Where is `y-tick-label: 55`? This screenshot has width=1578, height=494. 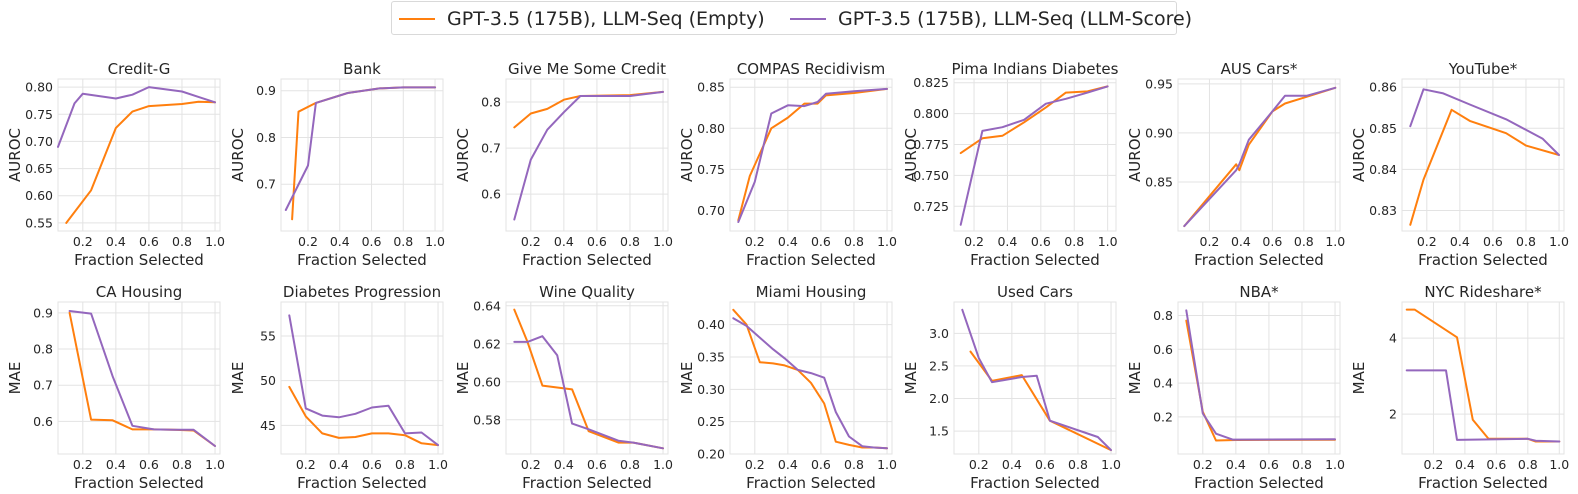 y-tick-label: 55 is located at coordinates (268, 335).